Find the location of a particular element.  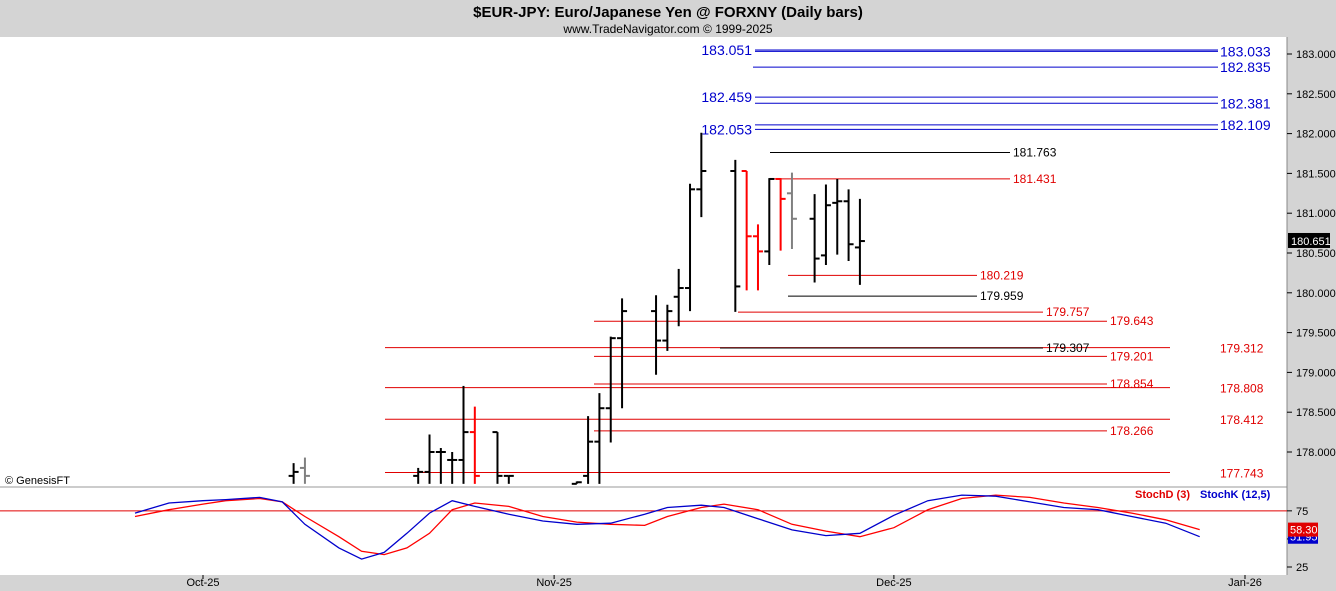

date-tick-label: Jan-26 is located at coordinates (1245, 583).